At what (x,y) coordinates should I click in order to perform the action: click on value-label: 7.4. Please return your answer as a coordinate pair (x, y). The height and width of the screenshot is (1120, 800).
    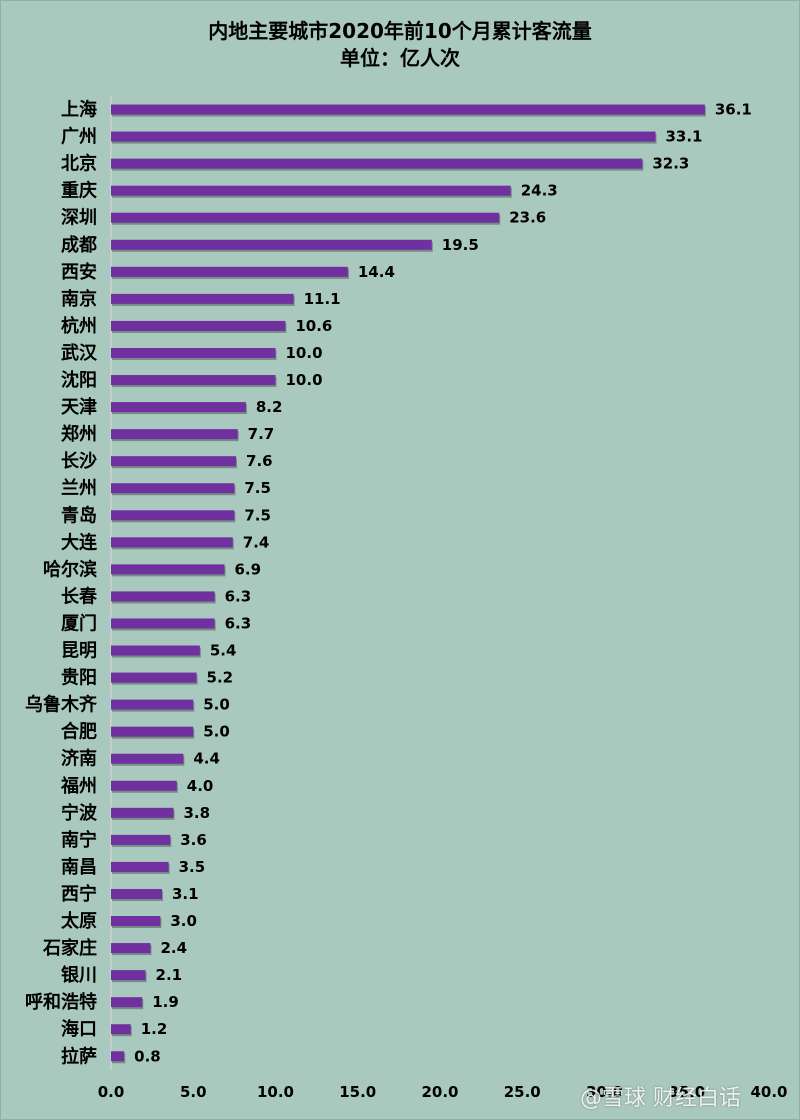
    Looking at the image, I should click on (256, 542).